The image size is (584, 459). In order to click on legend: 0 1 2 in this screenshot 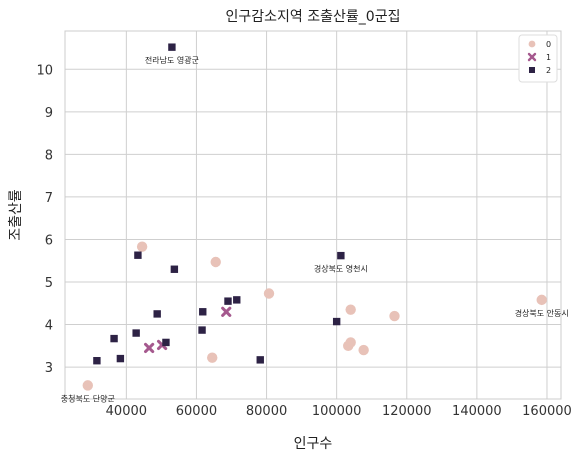, I will do `click(538, 58)`.